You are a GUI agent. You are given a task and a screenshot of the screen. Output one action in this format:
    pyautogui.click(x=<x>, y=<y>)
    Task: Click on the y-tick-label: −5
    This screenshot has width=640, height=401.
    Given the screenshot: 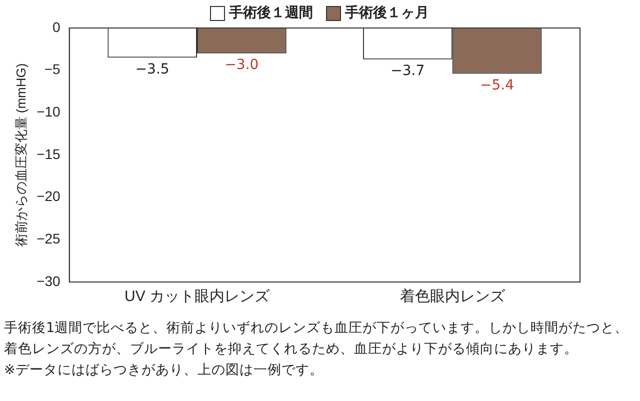 What is the action you would take?
    pyautogui.click(x=52, y=69)
    